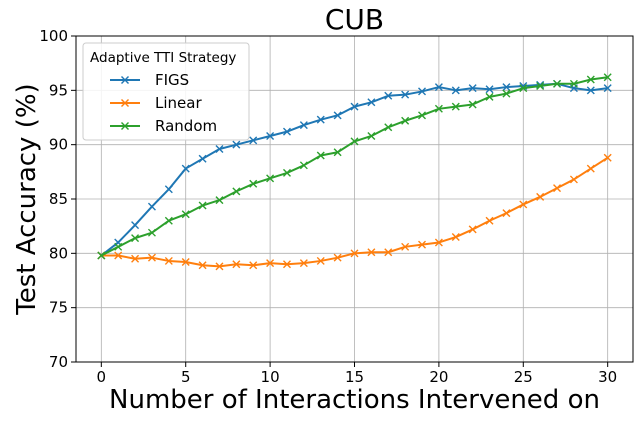  Describe the element at coordinates (607, 377) in the screenshot. I see `x-tick-label: 30` at that location.